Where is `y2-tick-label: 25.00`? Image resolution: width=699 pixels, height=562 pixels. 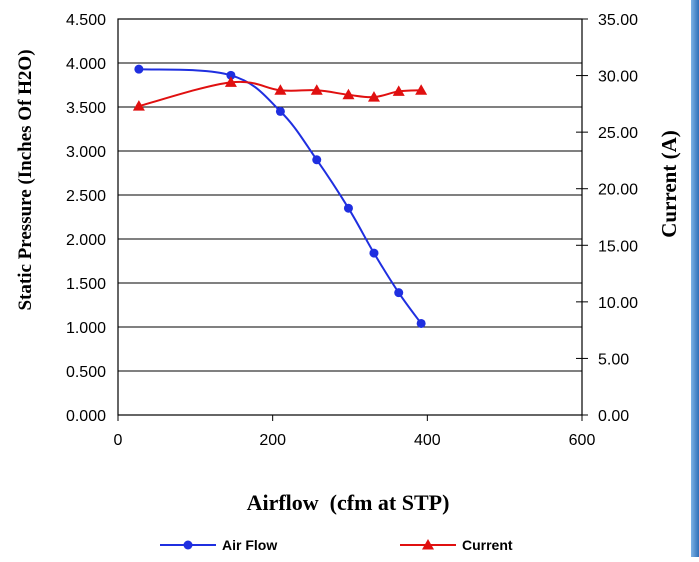
y2-tick-label: 25.00 is located at coordinates (618, 133).